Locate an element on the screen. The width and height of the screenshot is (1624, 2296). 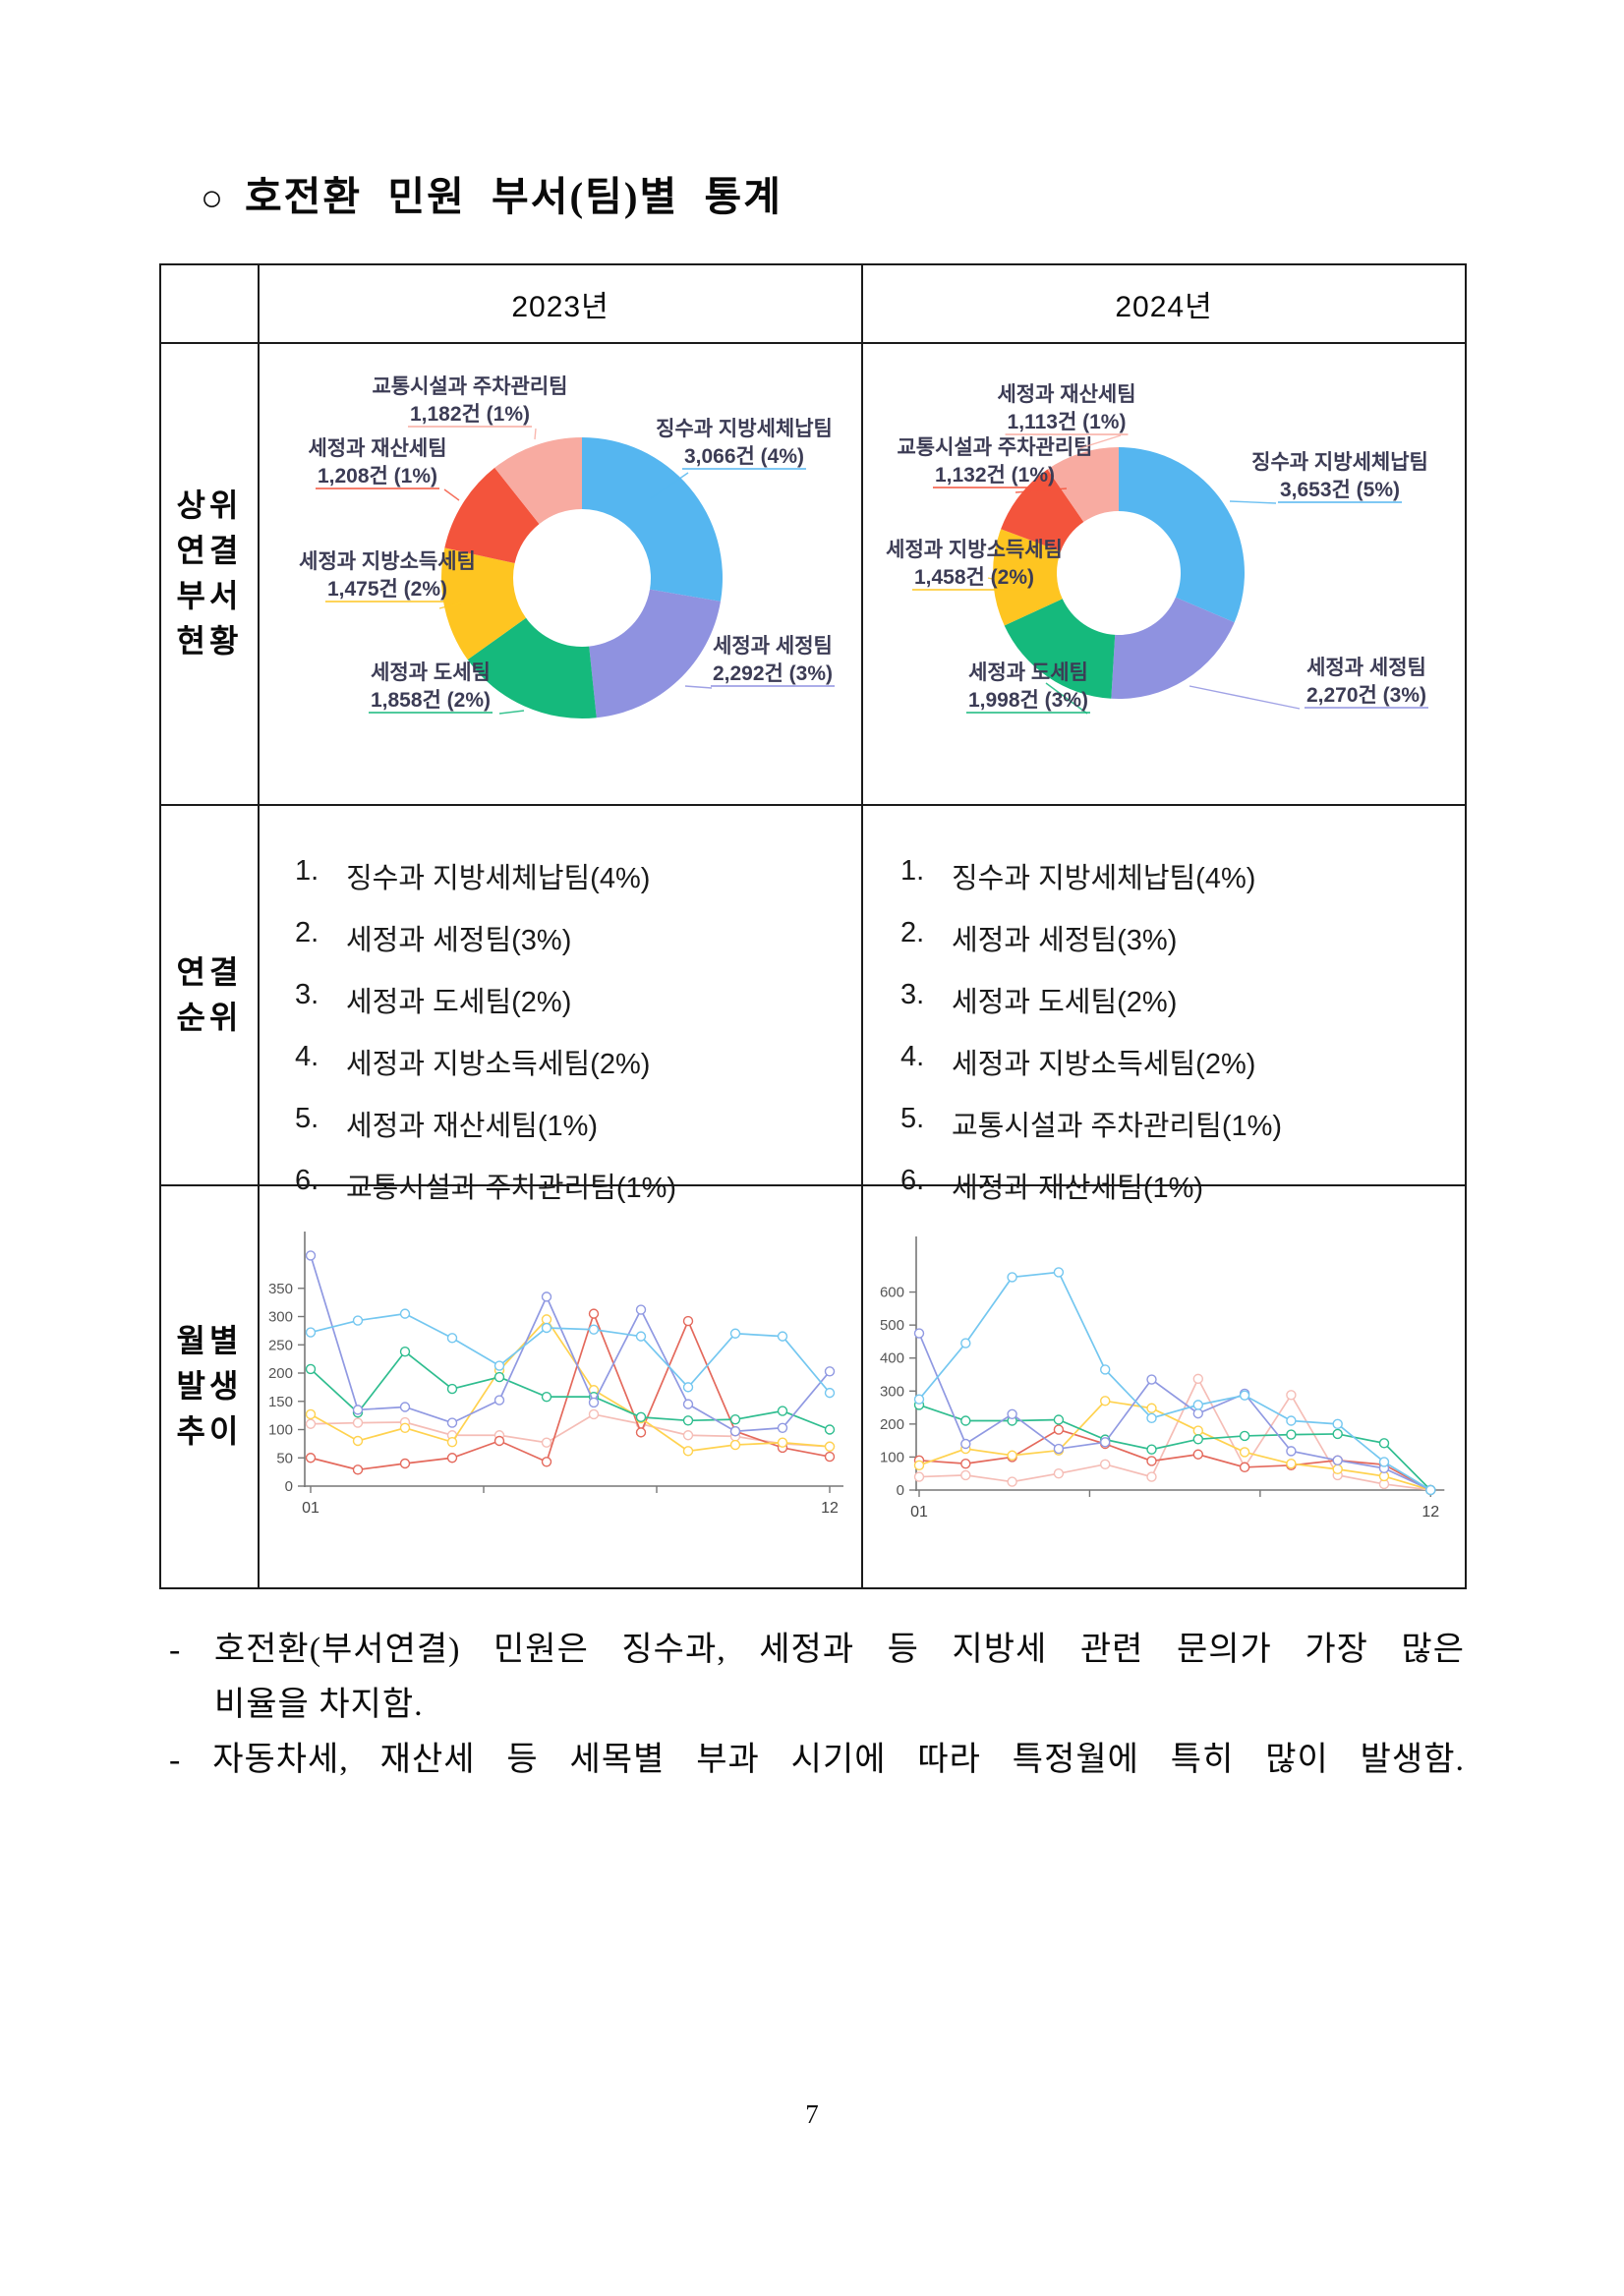
donut-slice-label: 세정과 세정팀 2,292건 (3%) is located at coordinates (773, 661).